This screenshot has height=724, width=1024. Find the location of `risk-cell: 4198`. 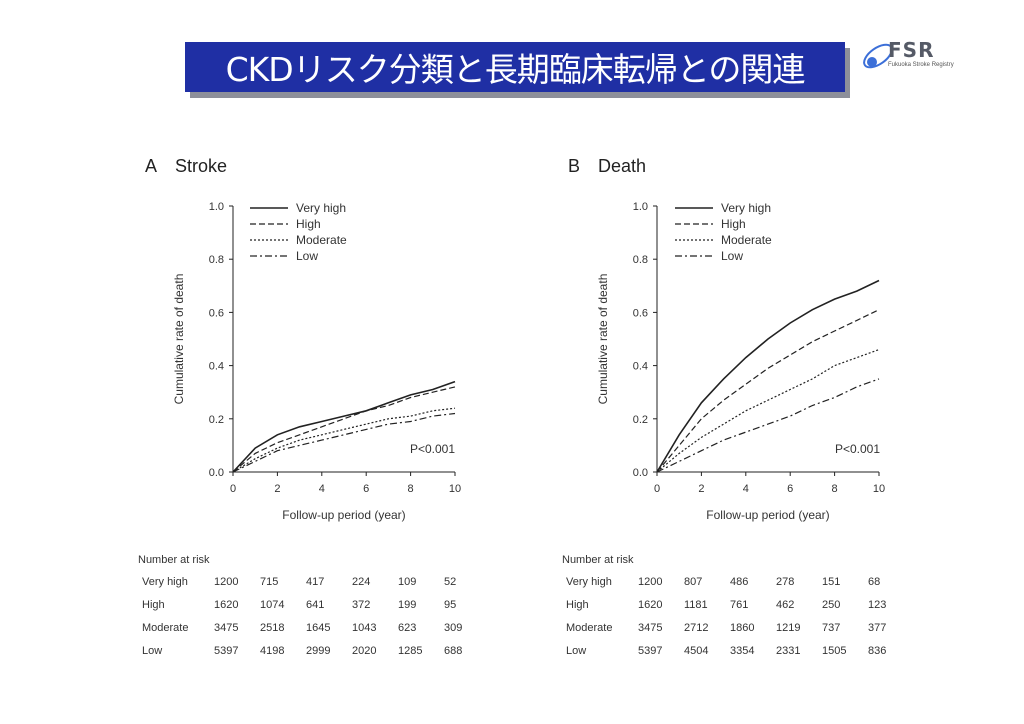

risk-cell: 4198 is located at coordinates (272, 651).